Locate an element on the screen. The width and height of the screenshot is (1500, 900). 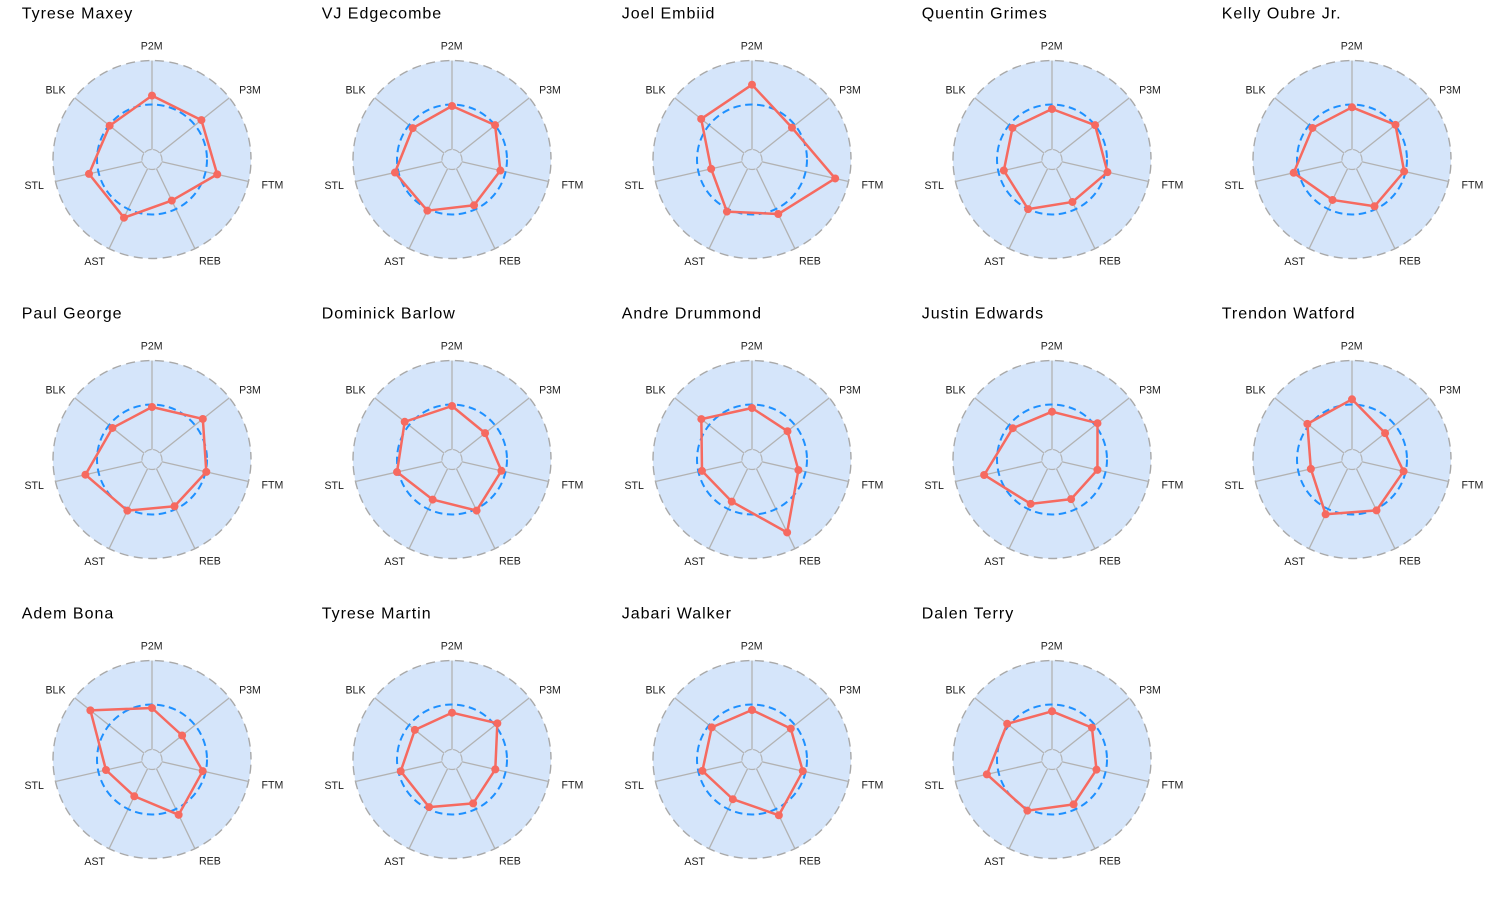
svg-text: Paul George is located at coordinates (72, 313).